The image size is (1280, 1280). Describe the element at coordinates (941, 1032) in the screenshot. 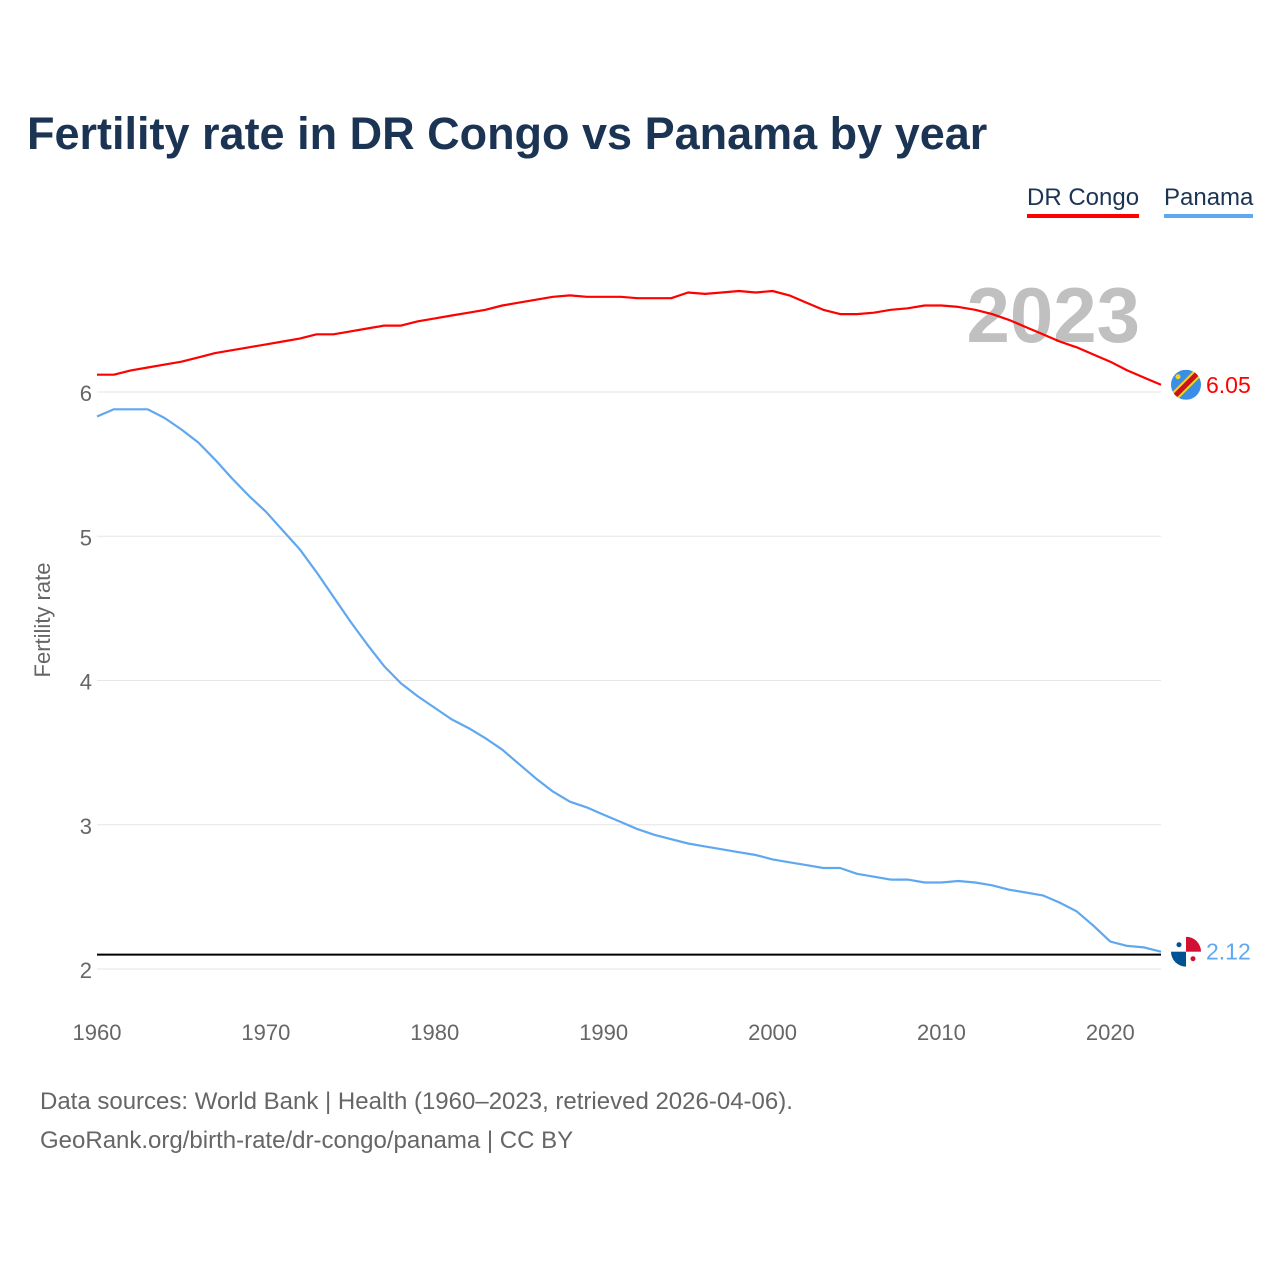

I see `x-tick-label: 2010` at that location.